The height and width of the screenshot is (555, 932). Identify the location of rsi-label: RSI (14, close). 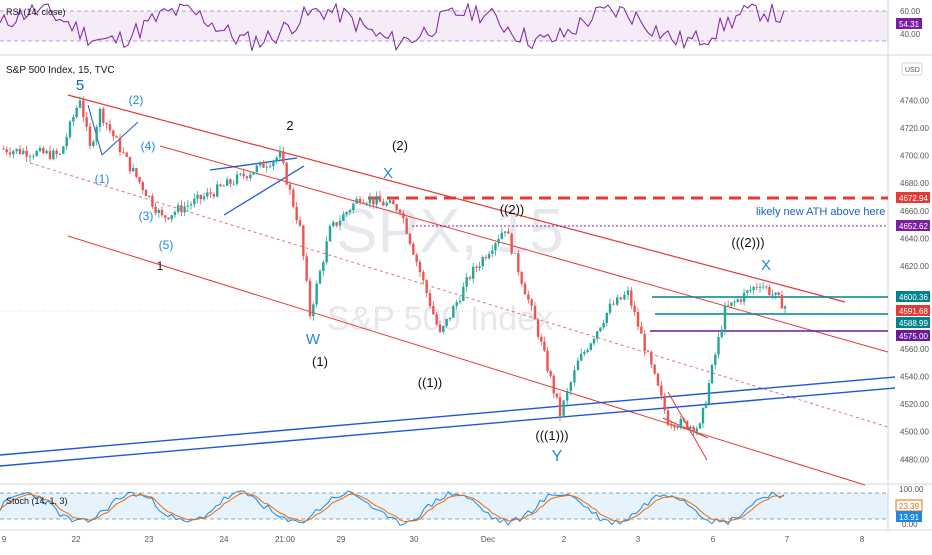
(36, 12).